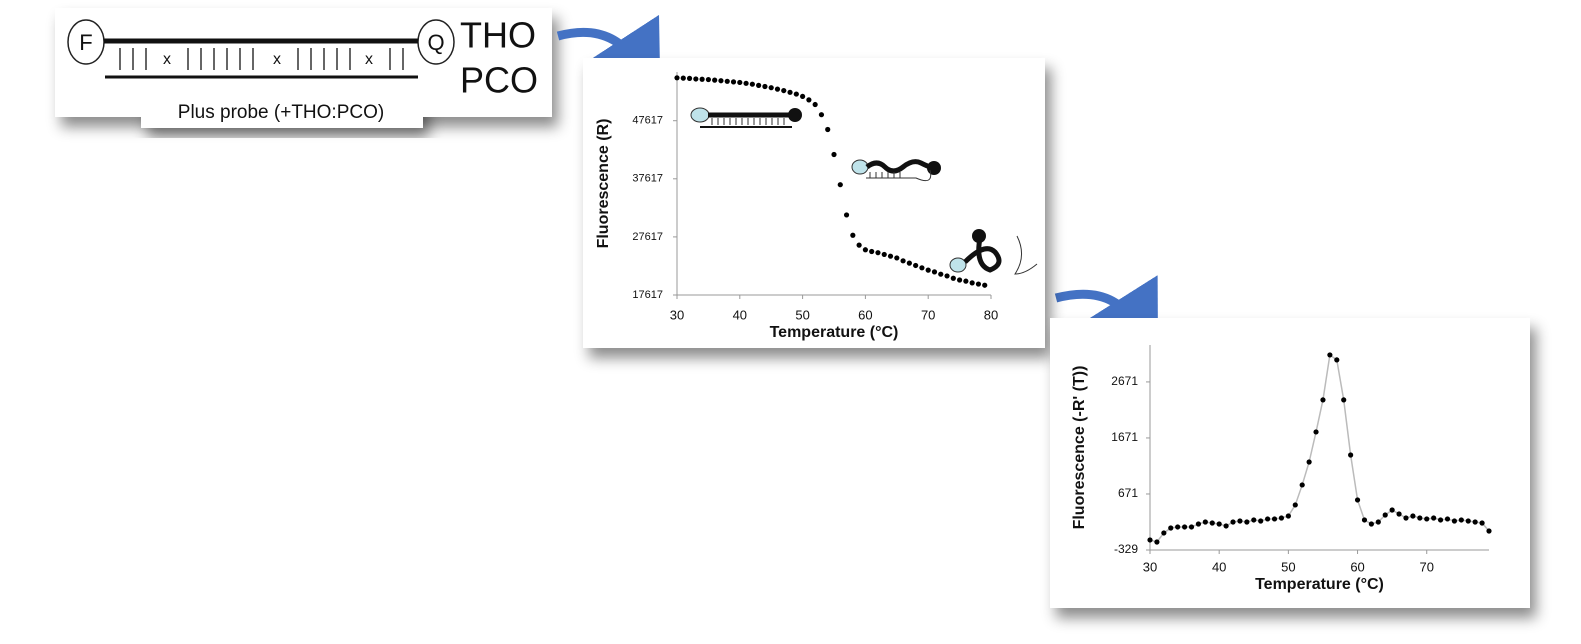 The width and height of the screenshot is (1581, 644). What do you see at coordinates (1126, 549) in the screenshot?
I see `y-tick-label: -329` at bounding box center [1126, 549].